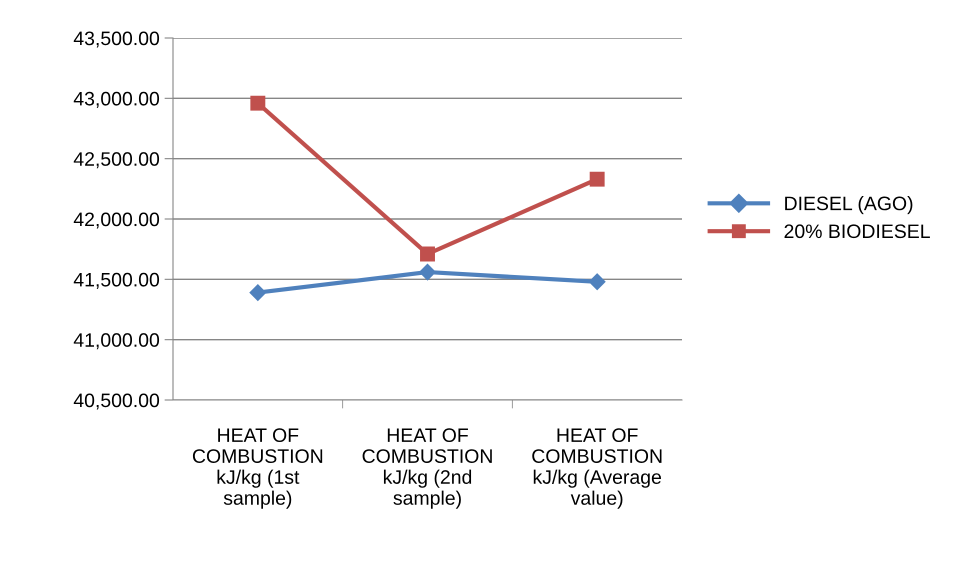 Image resolution: width=957 pixels, height=578 pixels. What do you see at coordinates (117, 341) in the screenshot?
I see `y-tick-label: 41,000.00` at bounding box center [117, 341].